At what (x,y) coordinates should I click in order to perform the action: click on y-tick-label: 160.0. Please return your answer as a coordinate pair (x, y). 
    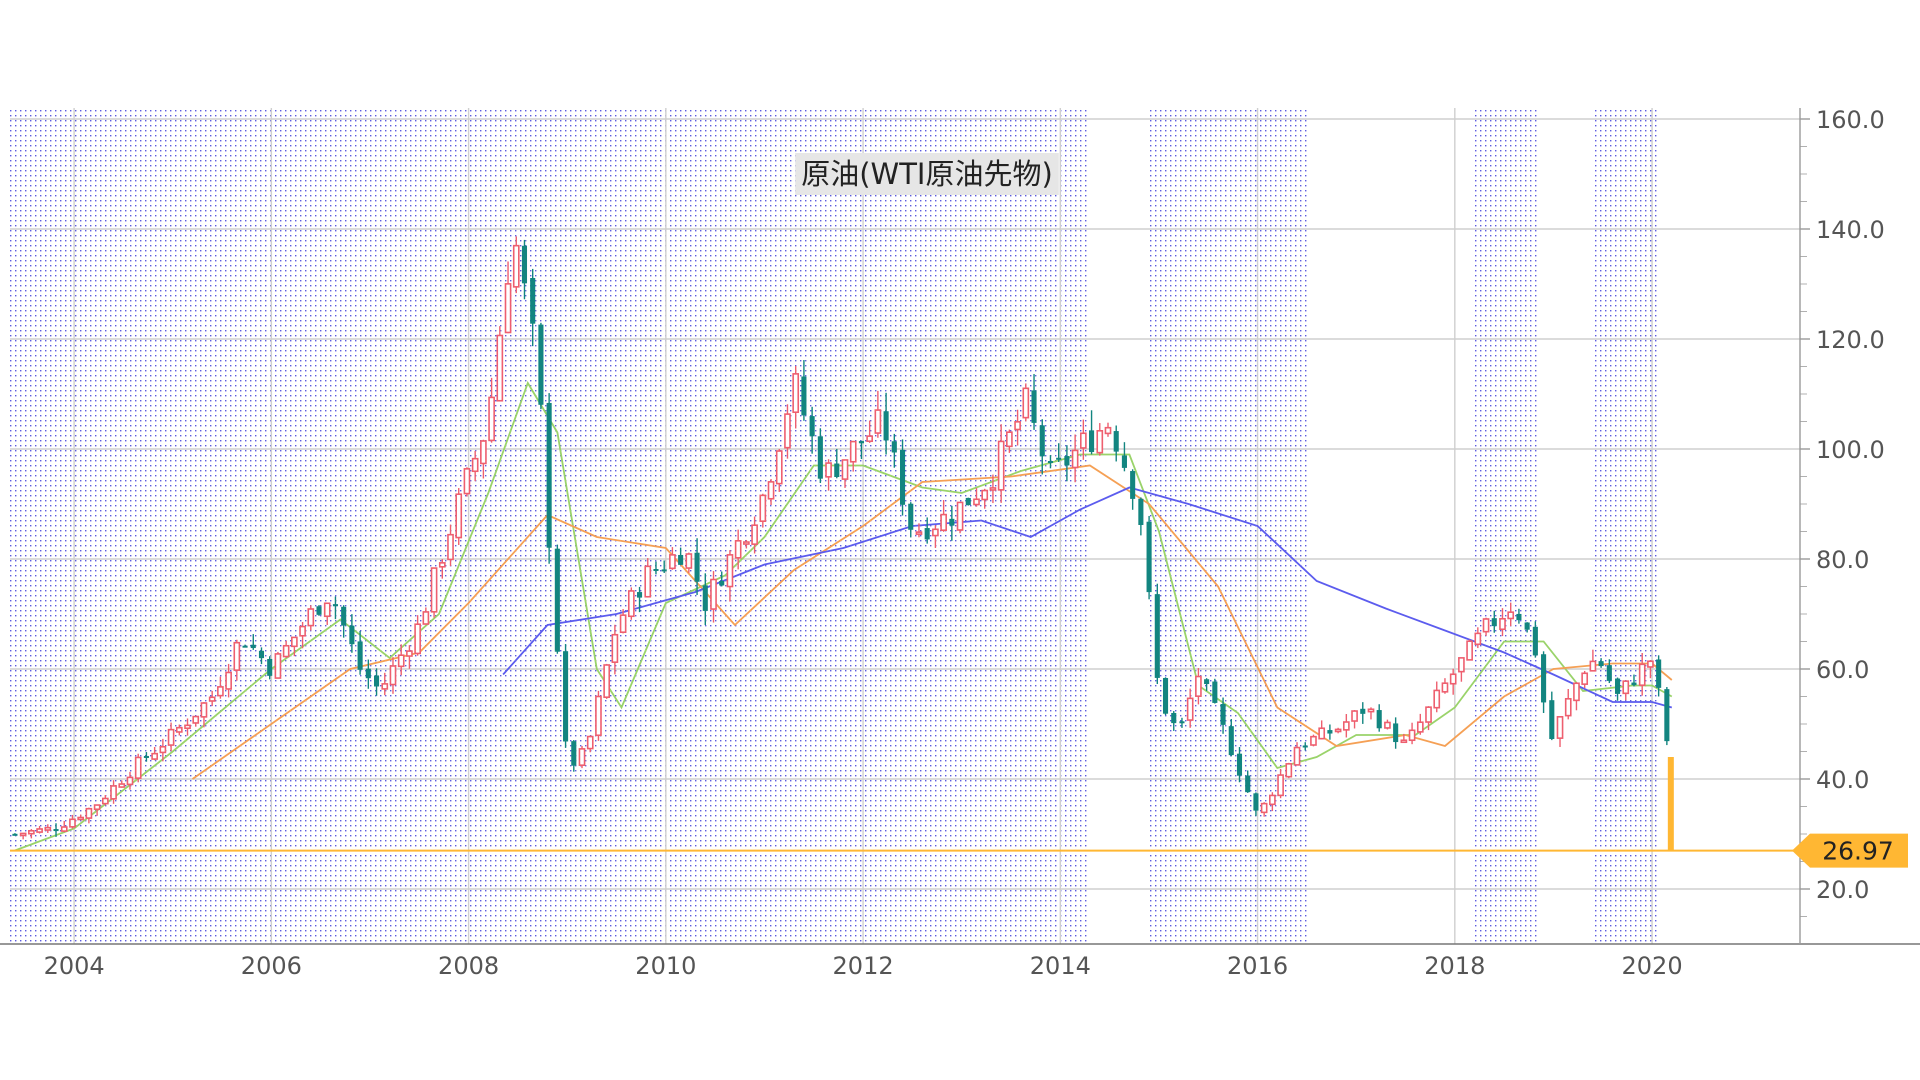
    Looking at the image, I should click on (1850, 120).